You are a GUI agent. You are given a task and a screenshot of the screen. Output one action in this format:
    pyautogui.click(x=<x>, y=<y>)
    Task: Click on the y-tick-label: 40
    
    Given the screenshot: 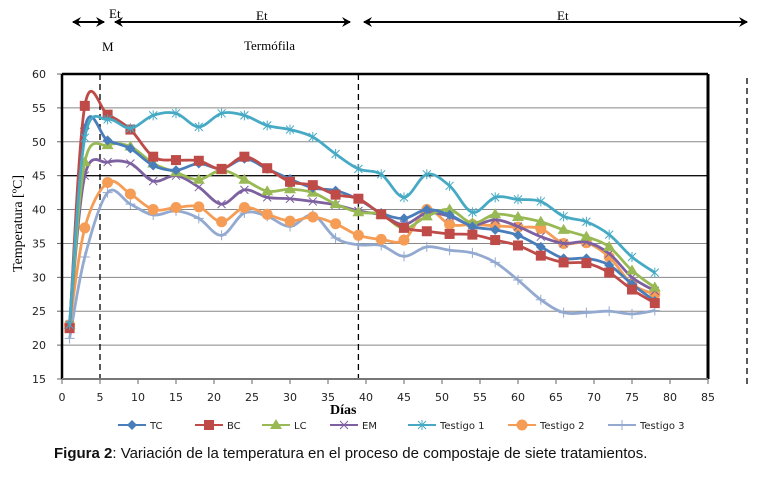 What is the action you would take?
    pyautogui.click(x=39, y=210)
    